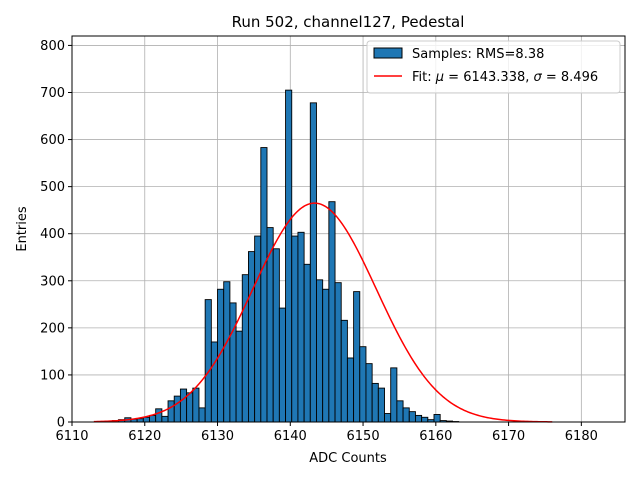  I want to click on y-axis-ticks: 0 100 200 300 400 500 600 700 800, so click(56, 235).